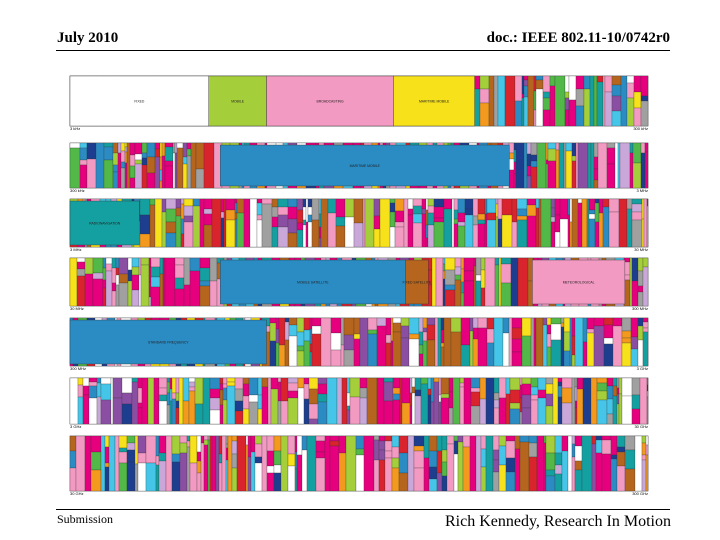 This screenshot has width=720, height=540. I want to click on band-start-label: 30 MHz, so click(77, 308).